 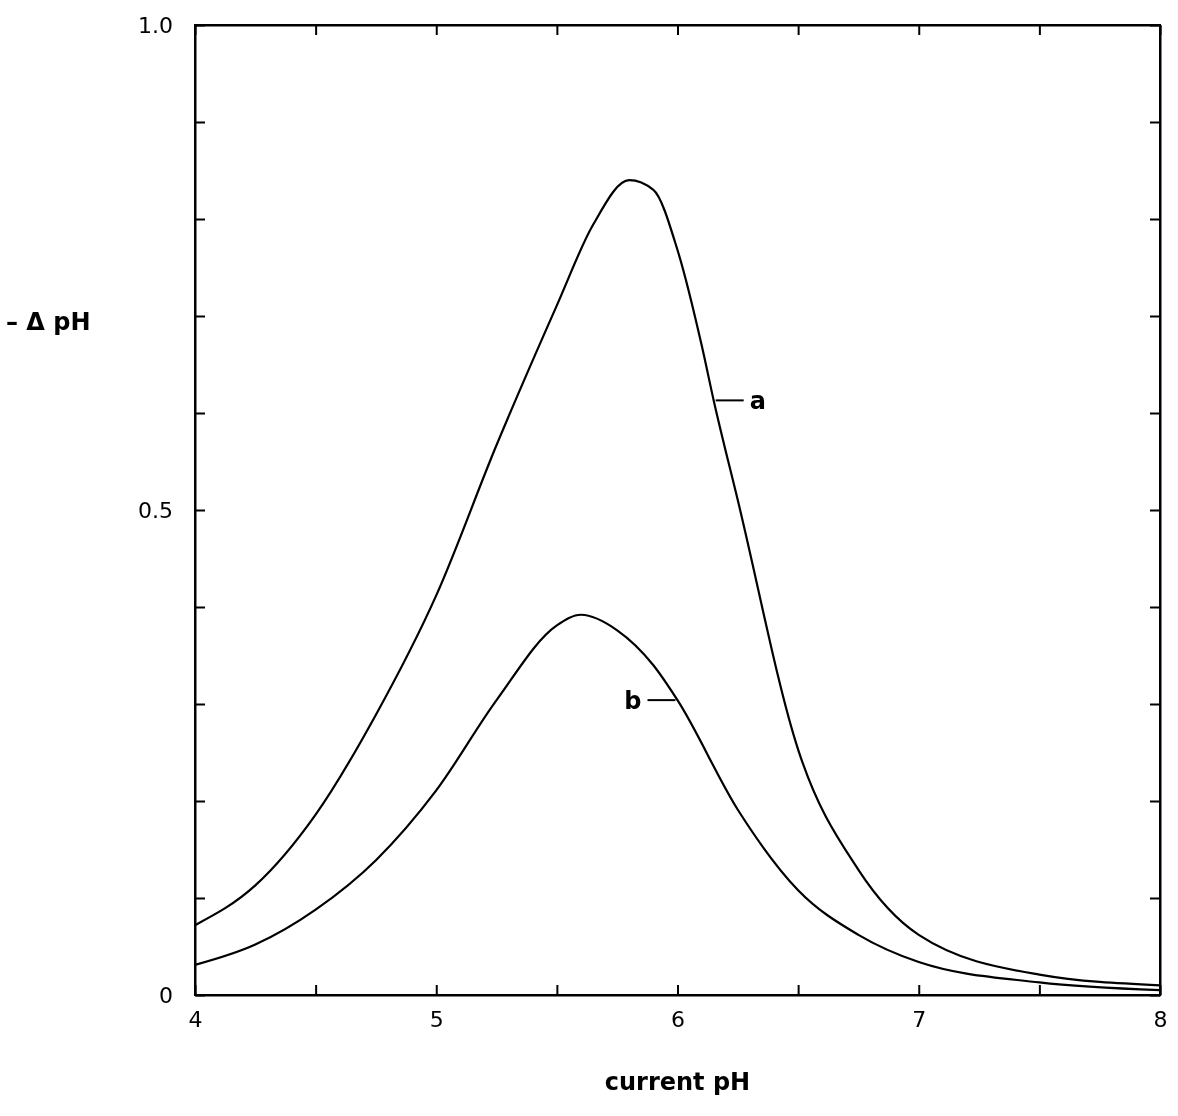 I want to click on y-tick-label: 0.5, so click(x=155, y=510).